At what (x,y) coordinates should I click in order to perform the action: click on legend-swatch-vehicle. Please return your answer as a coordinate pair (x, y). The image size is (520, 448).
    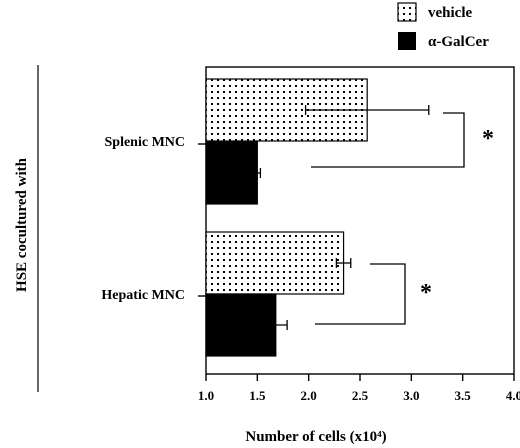
    Looking at the image, I should click on (407, 12).